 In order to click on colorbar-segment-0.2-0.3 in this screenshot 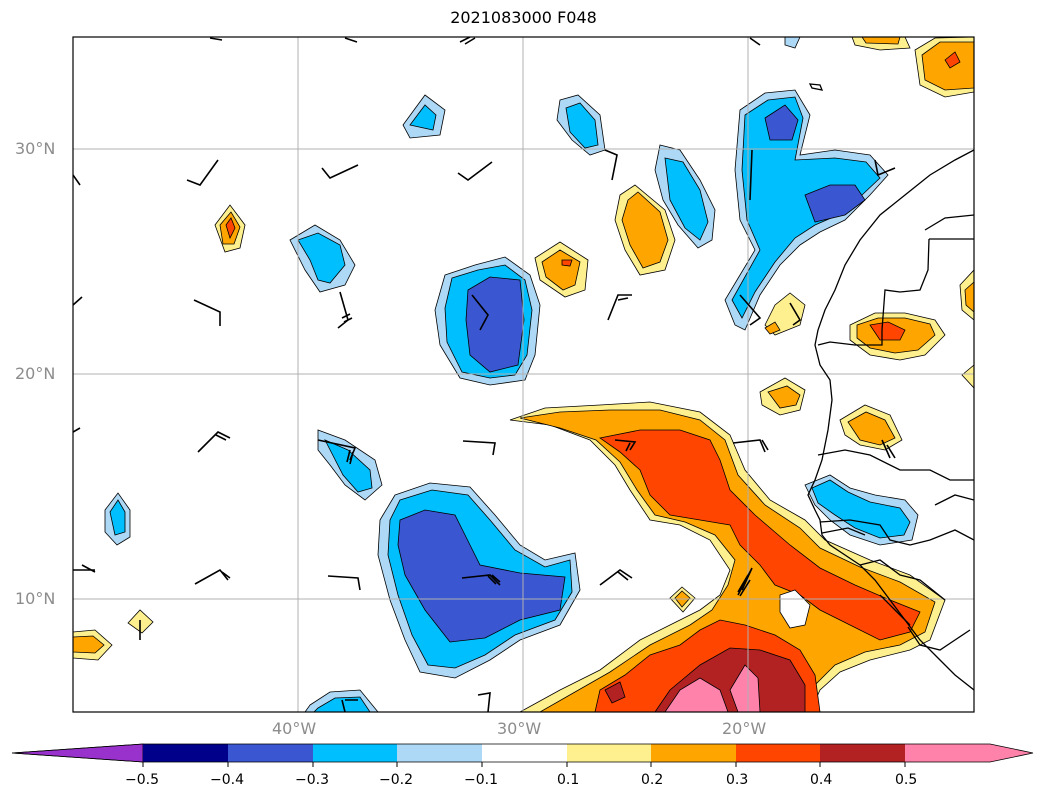, I will do `click(693, 753)`.